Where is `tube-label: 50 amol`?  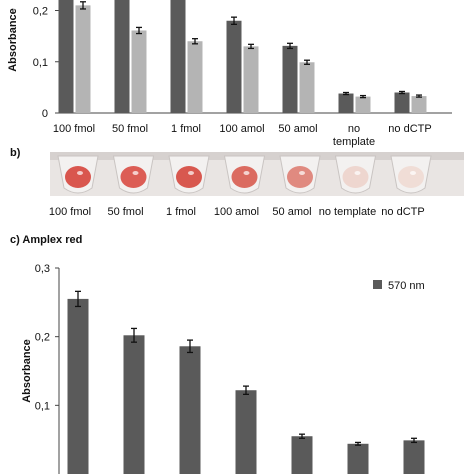
tube-label: 50 amol is located at coordinates (291, 212).